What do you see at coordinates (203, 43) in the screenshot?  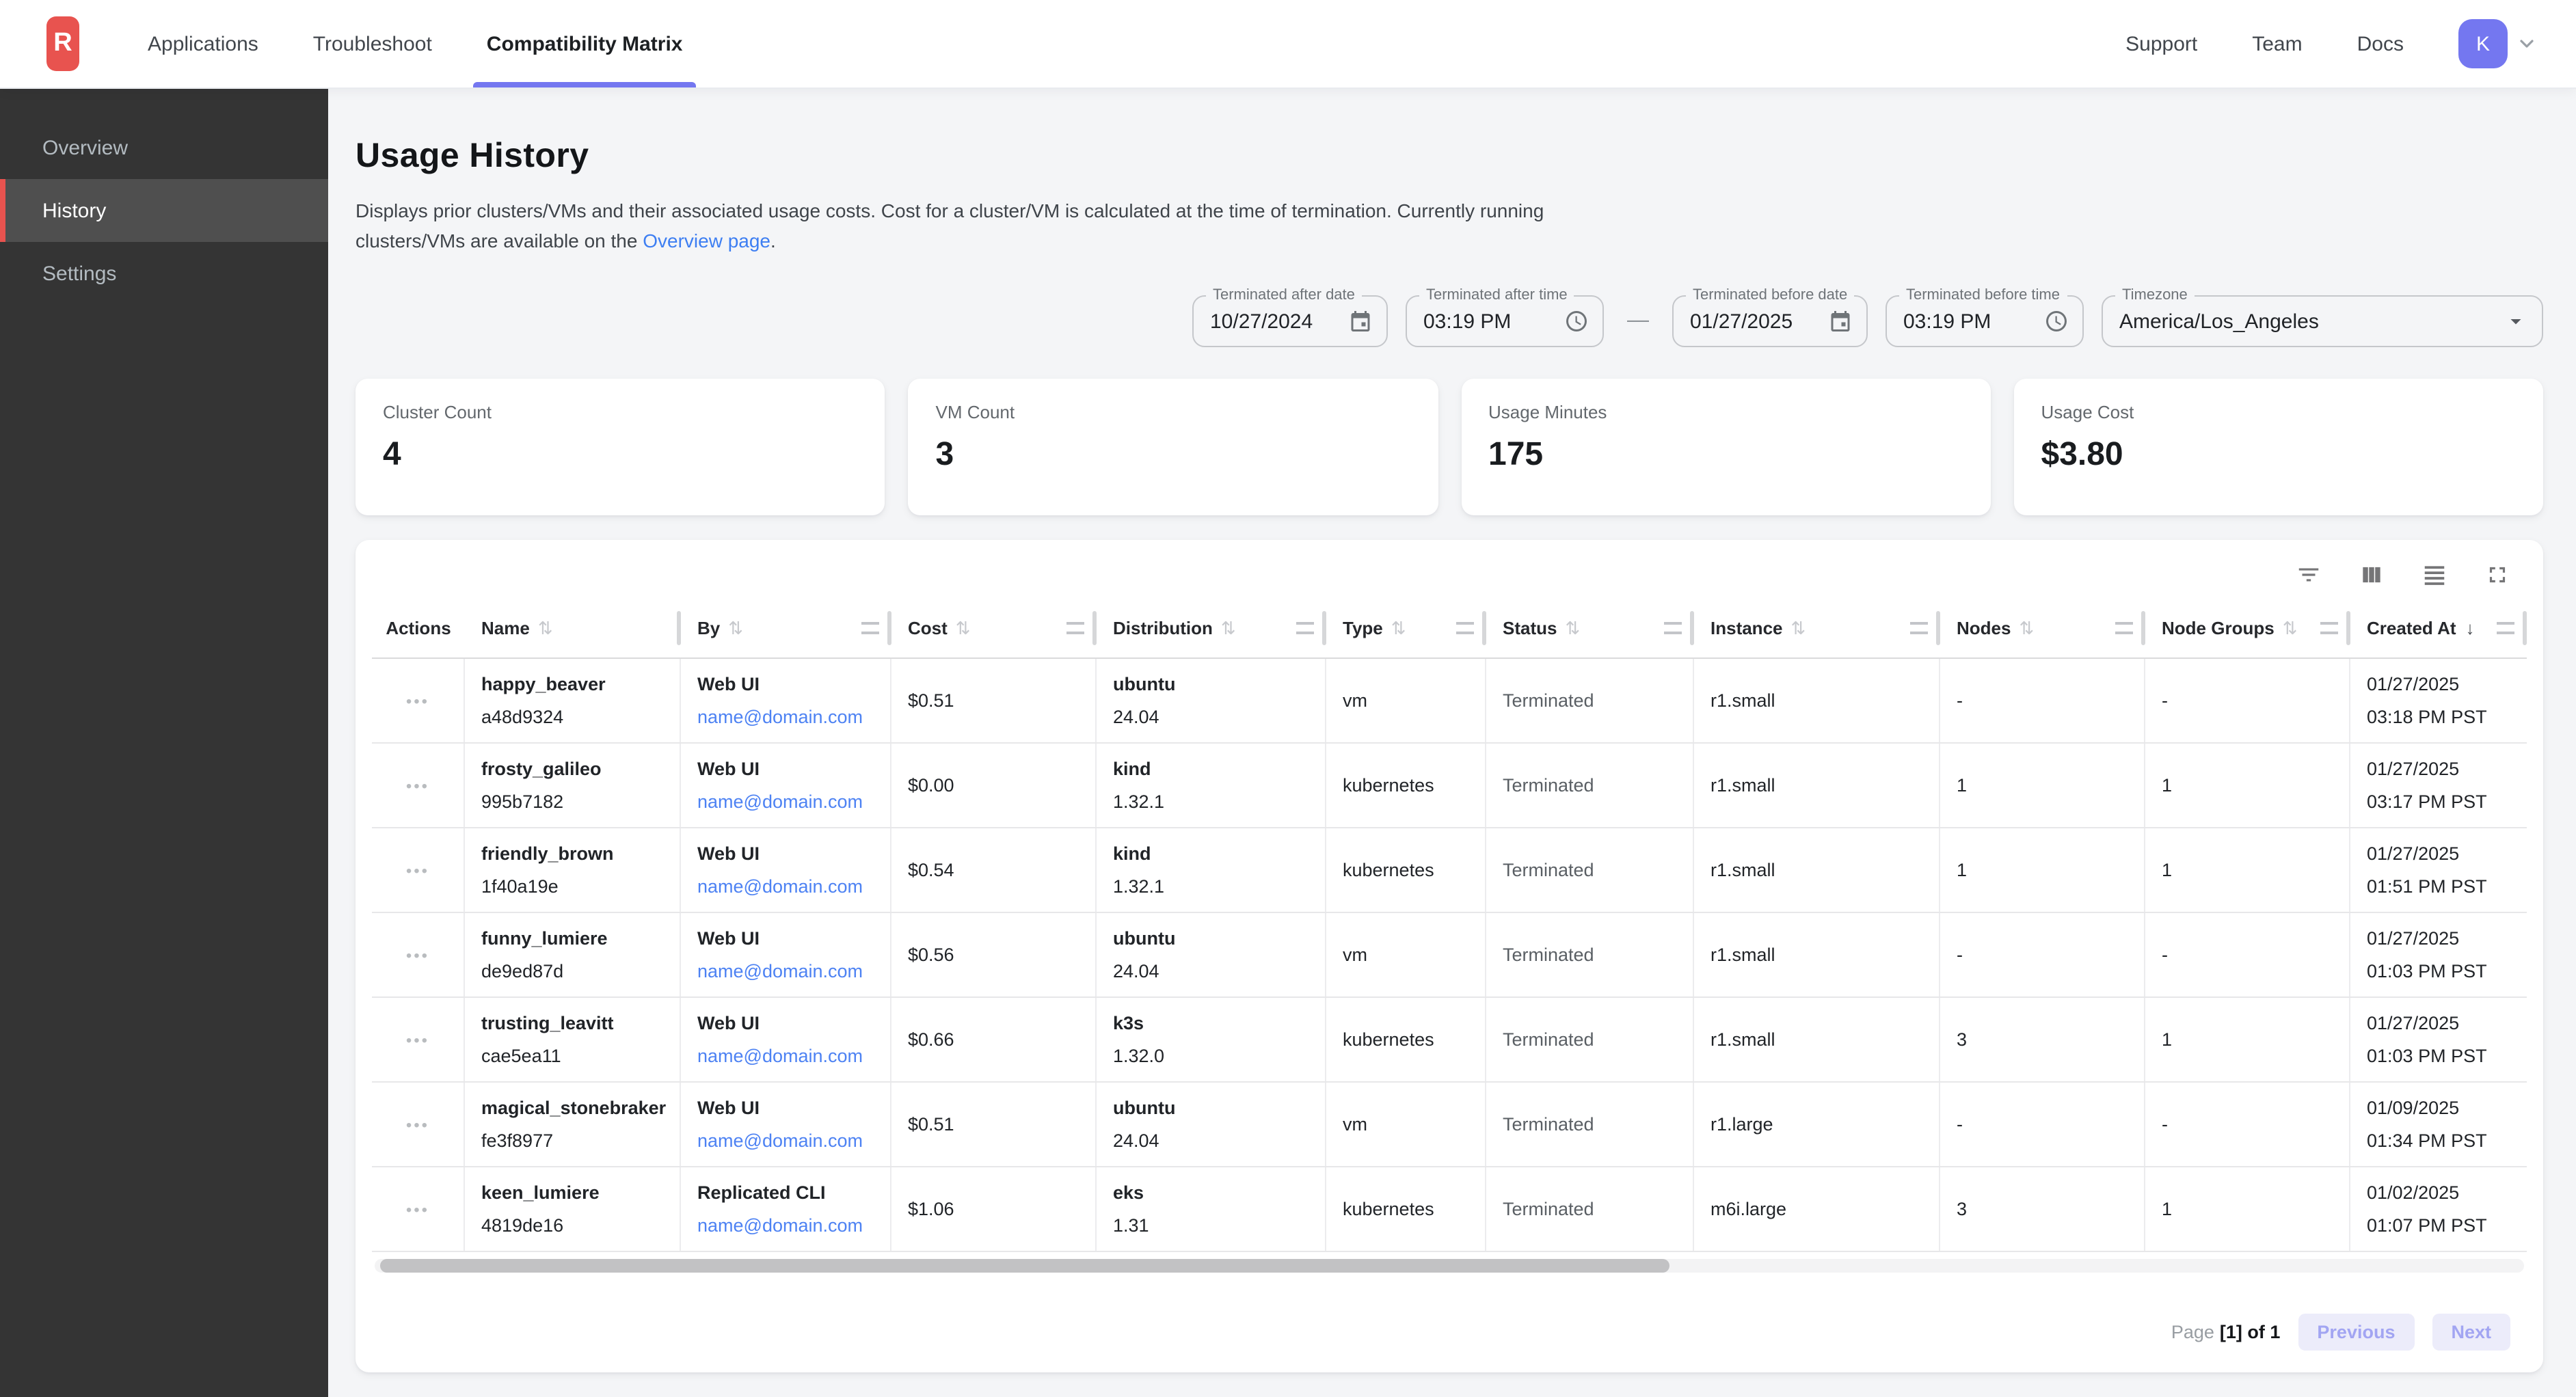 I see `nav-tab-applications: Applications` at bounding box center [203, 43].